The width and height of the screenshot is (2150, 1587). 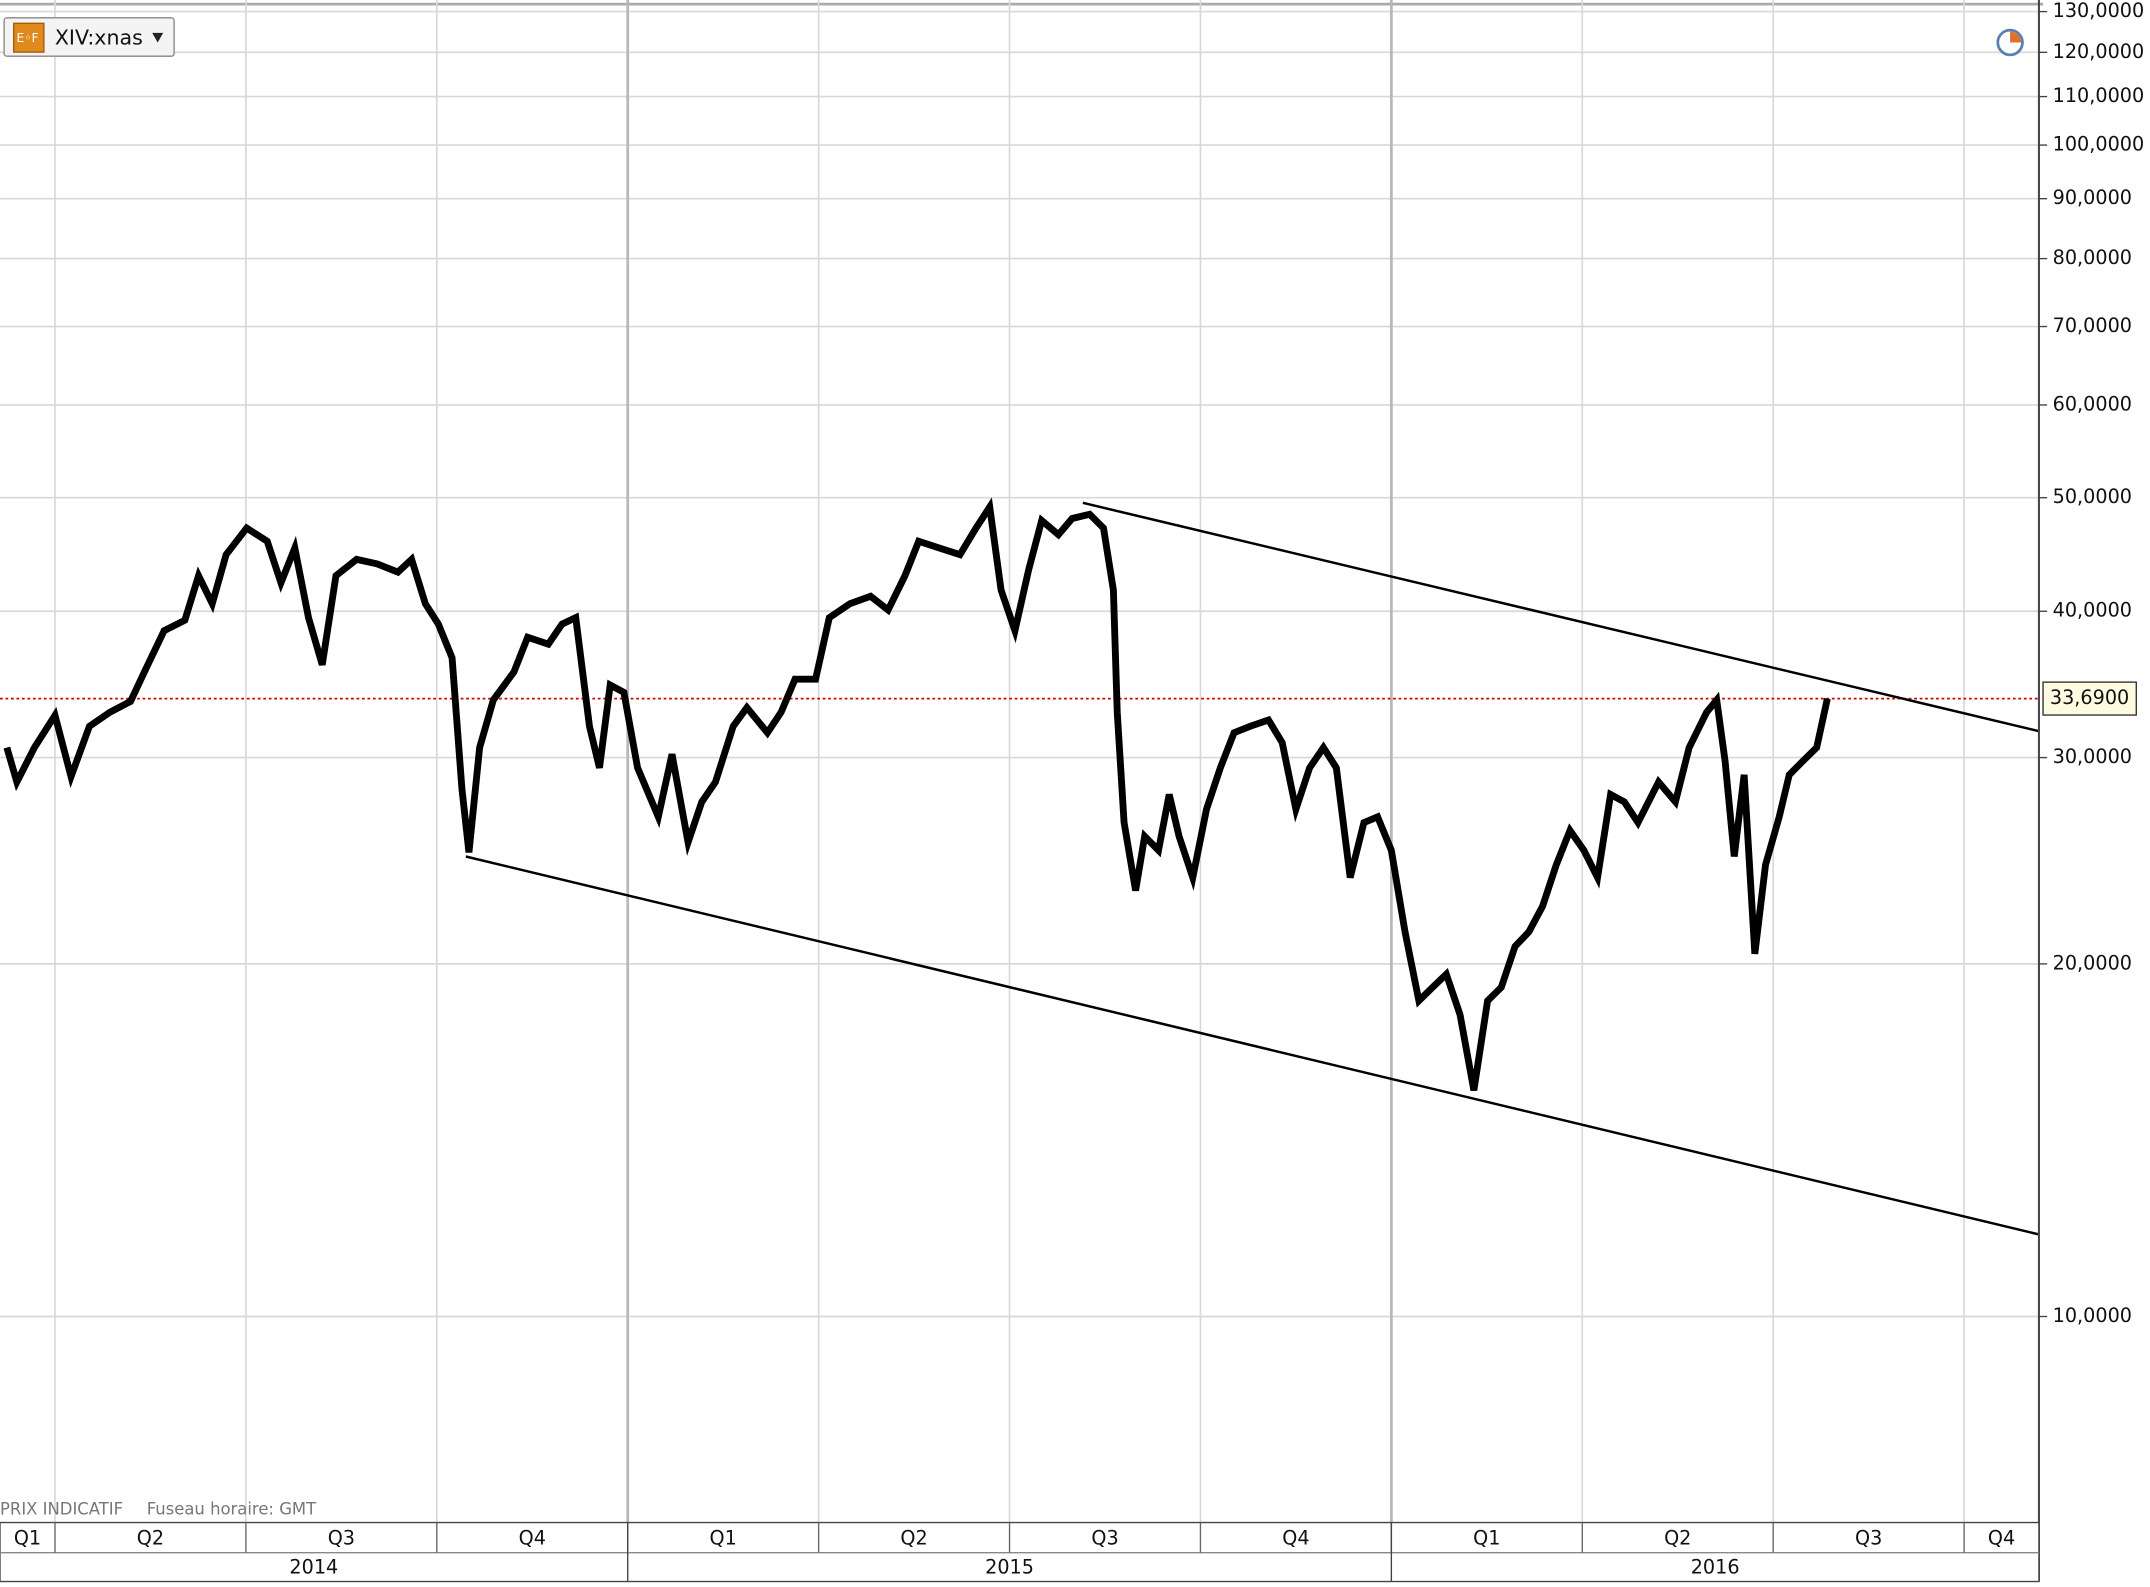 I want to click on symbol-icon, so click(x=29, y=37).